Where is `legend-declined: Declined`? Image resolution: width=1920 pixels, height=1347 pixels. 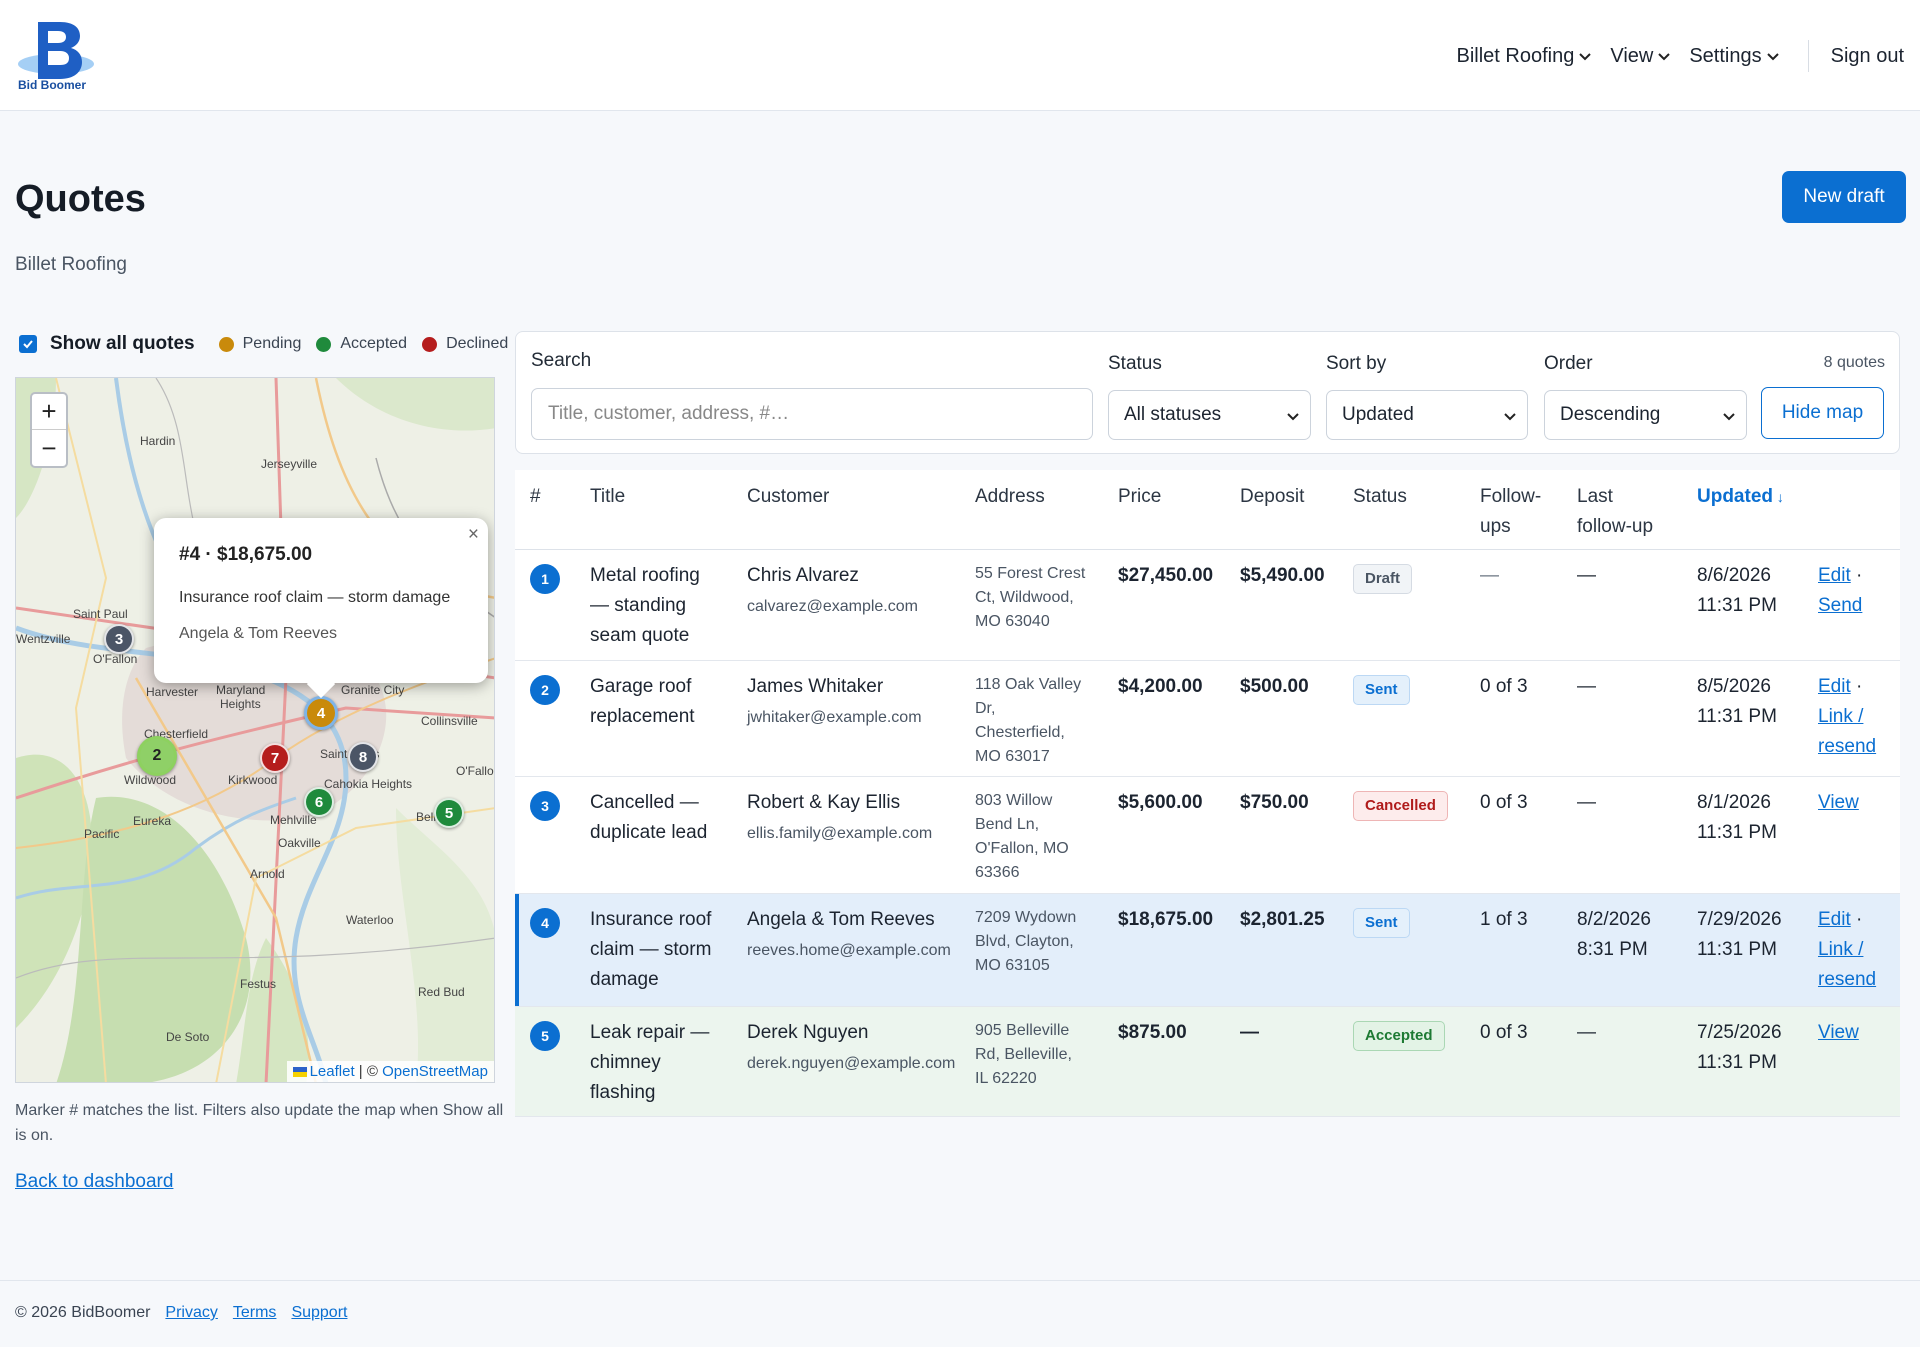 legend-declined: Declined is located at coordinates (465, 344).